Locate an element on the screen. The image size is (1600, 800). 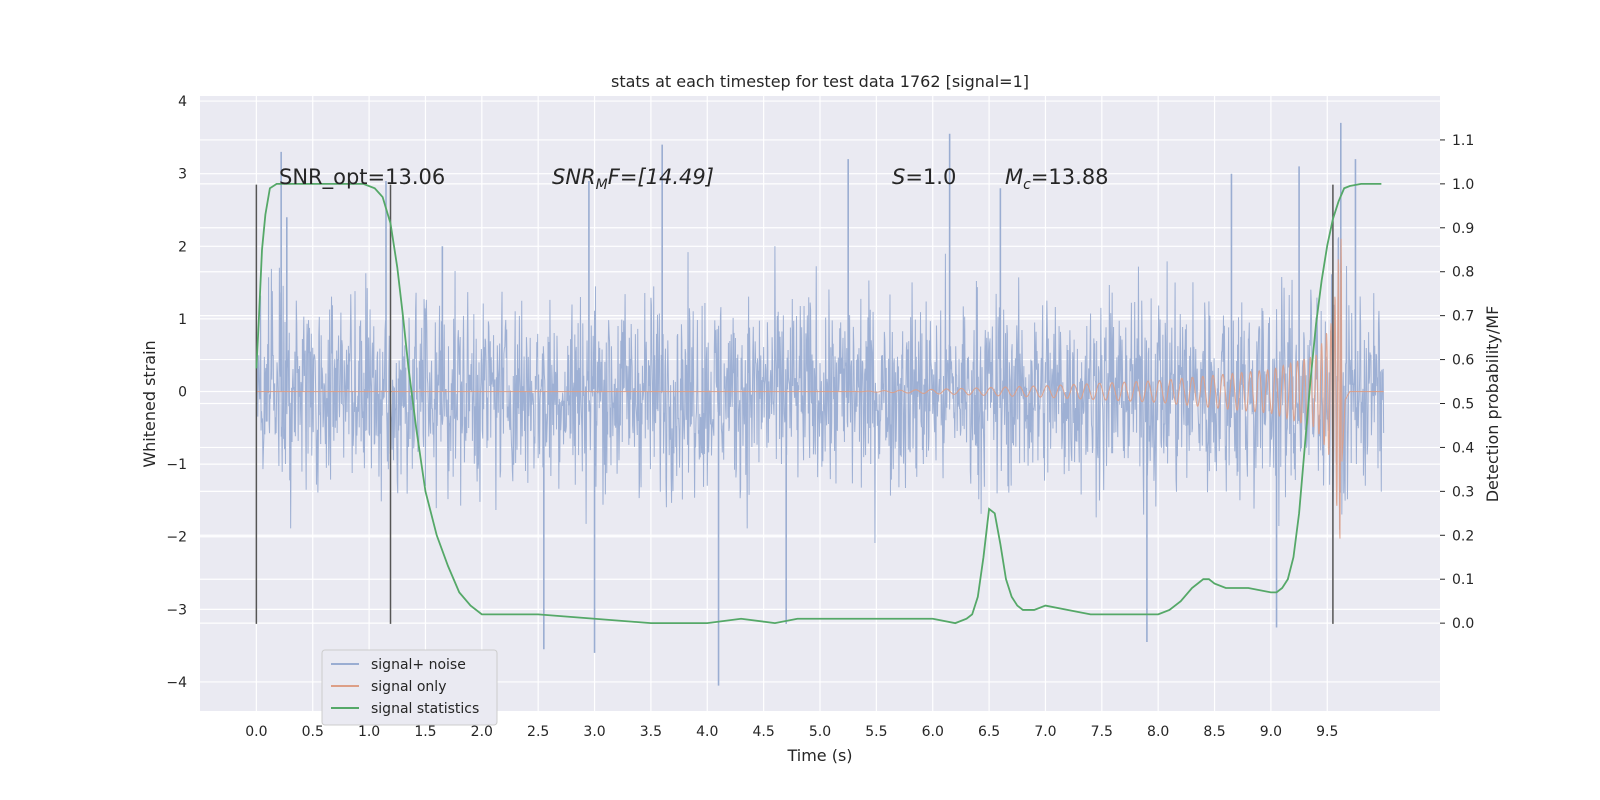
y-right-tick-label: 0.3 is located at coordinates (1463, 492).